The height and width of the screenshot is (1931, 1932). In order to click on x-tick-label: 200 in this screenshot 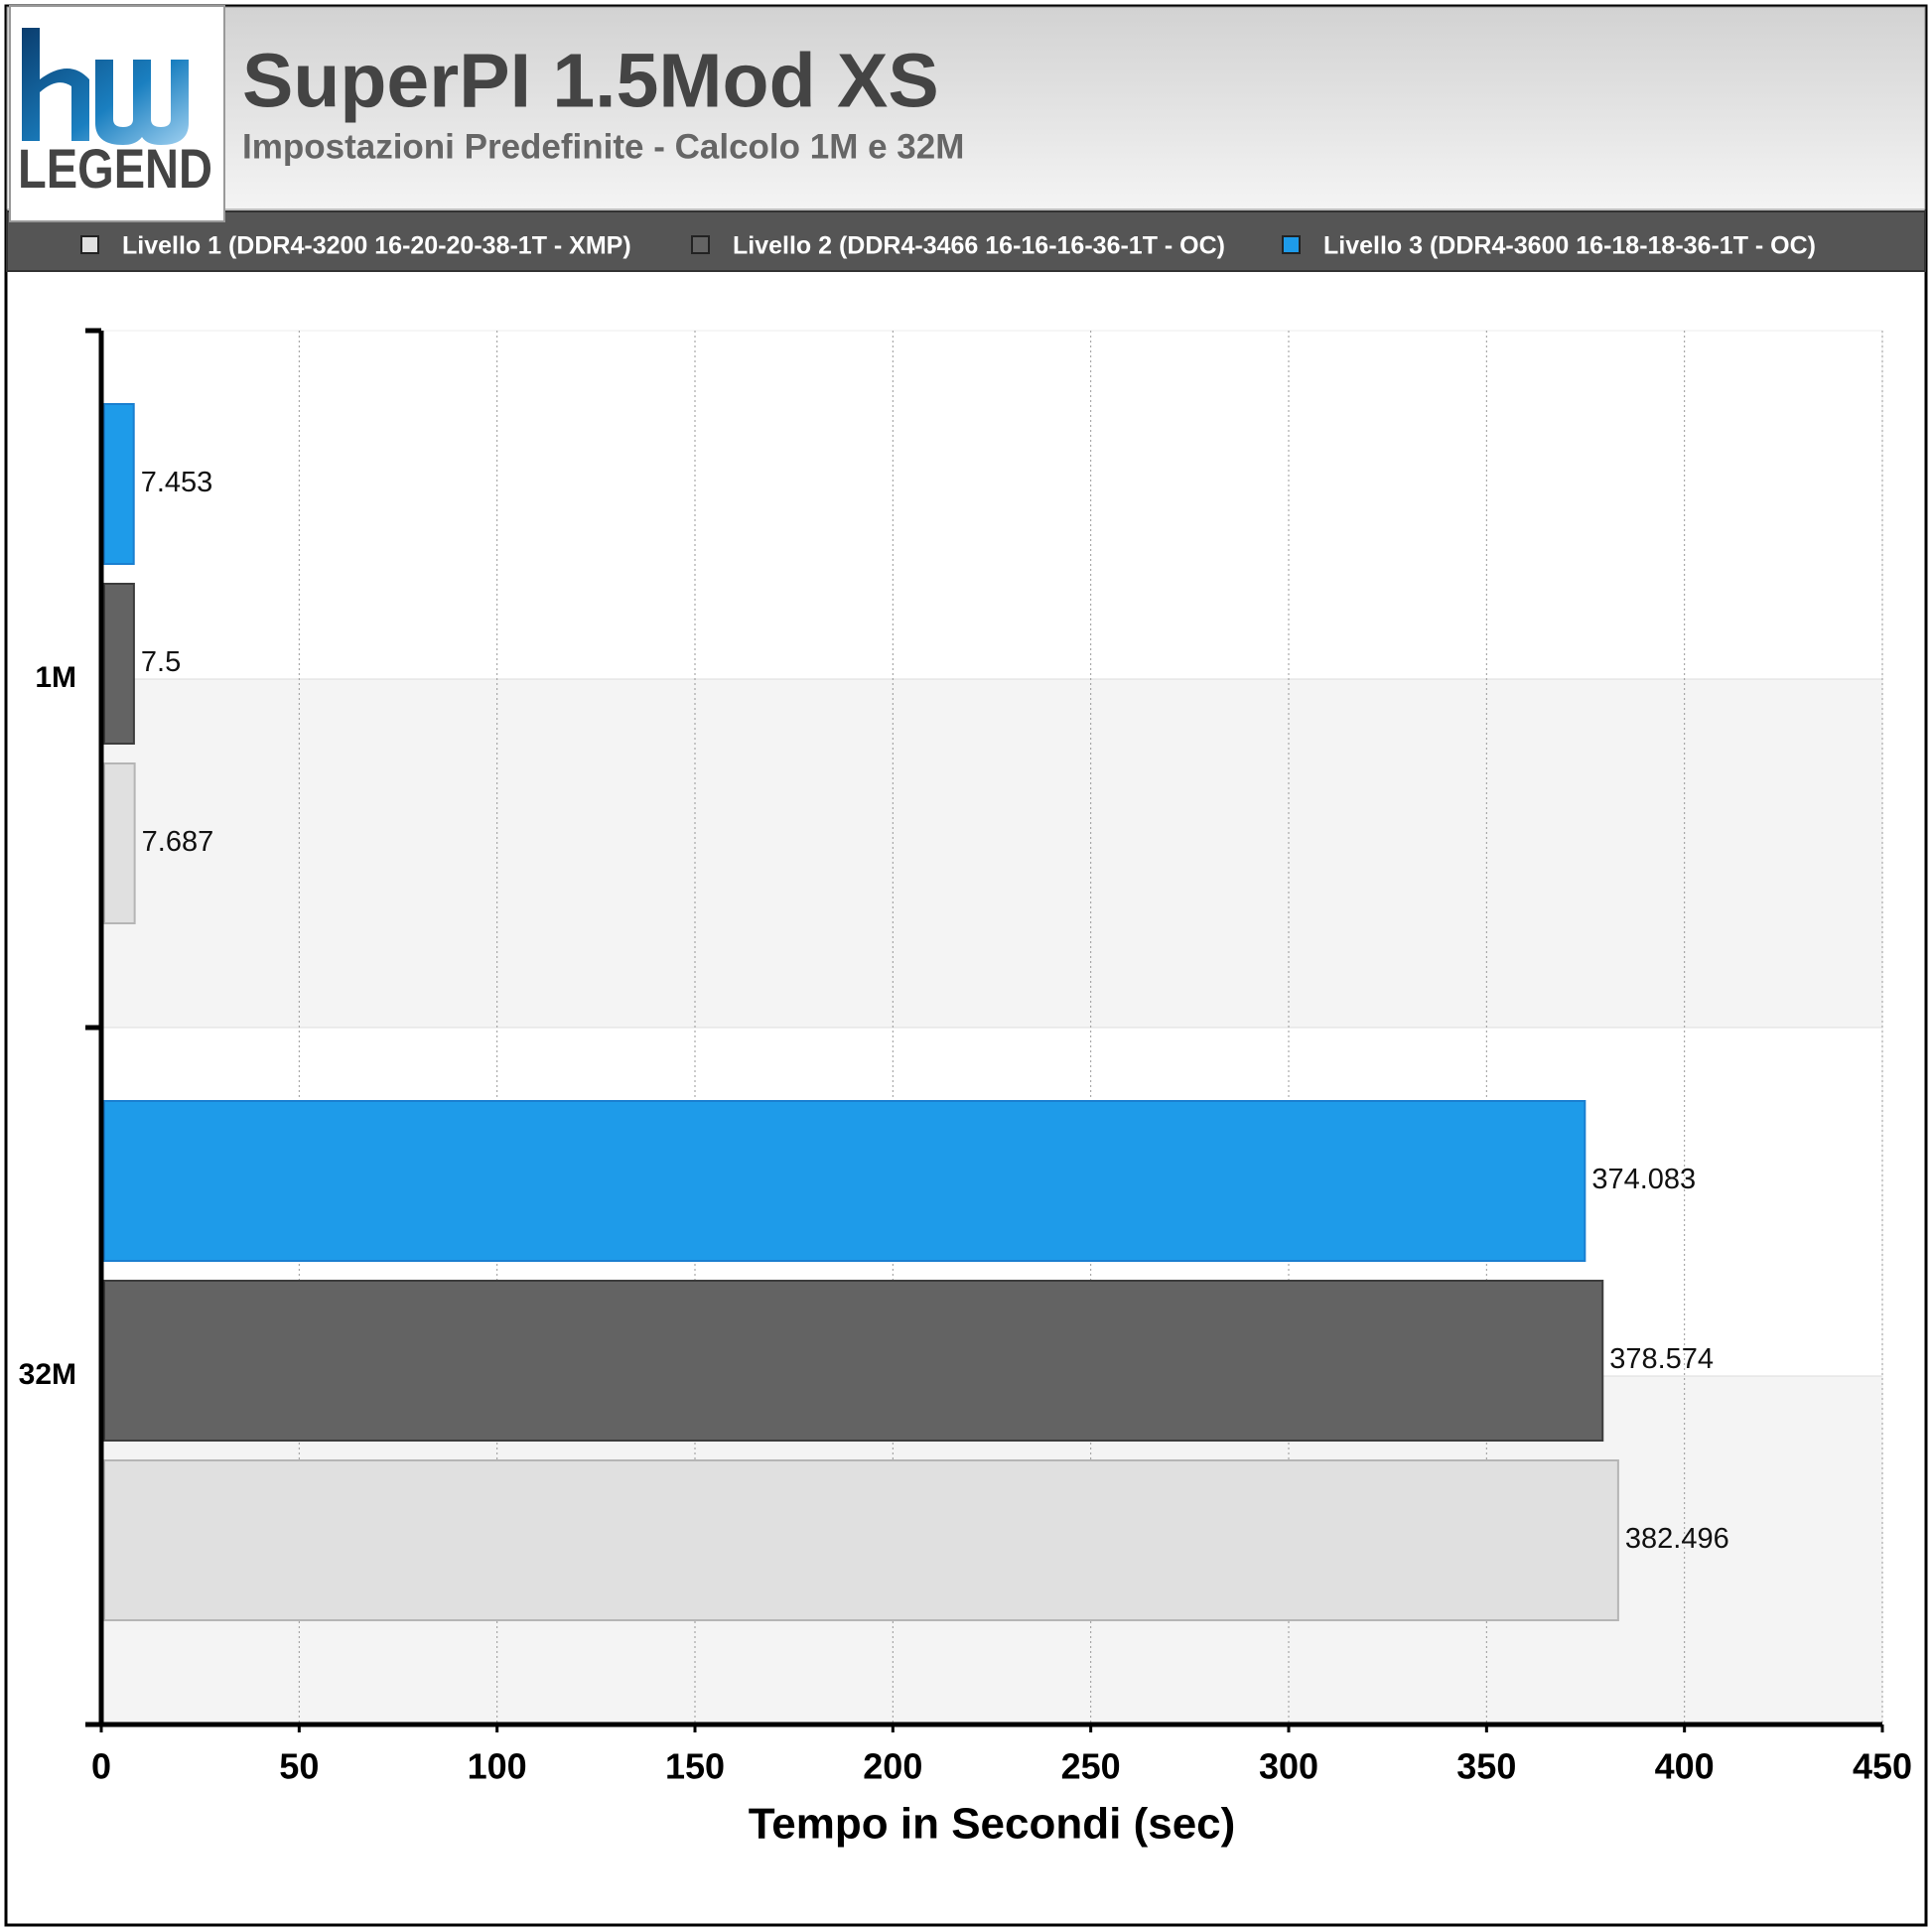, I will do `click(893, 1766)`.